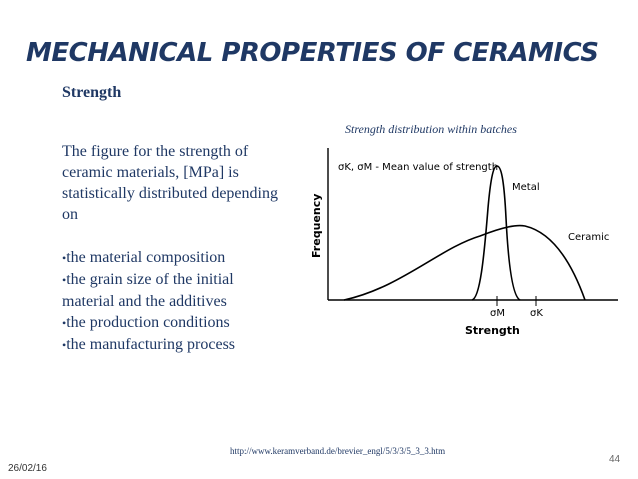 Image resolution: width=638 pixels, height=479 pixels. Describe the element at coordinates (170, 193) in the screenshot. I see `paragraph-line: statistically distributed depending` at that location.